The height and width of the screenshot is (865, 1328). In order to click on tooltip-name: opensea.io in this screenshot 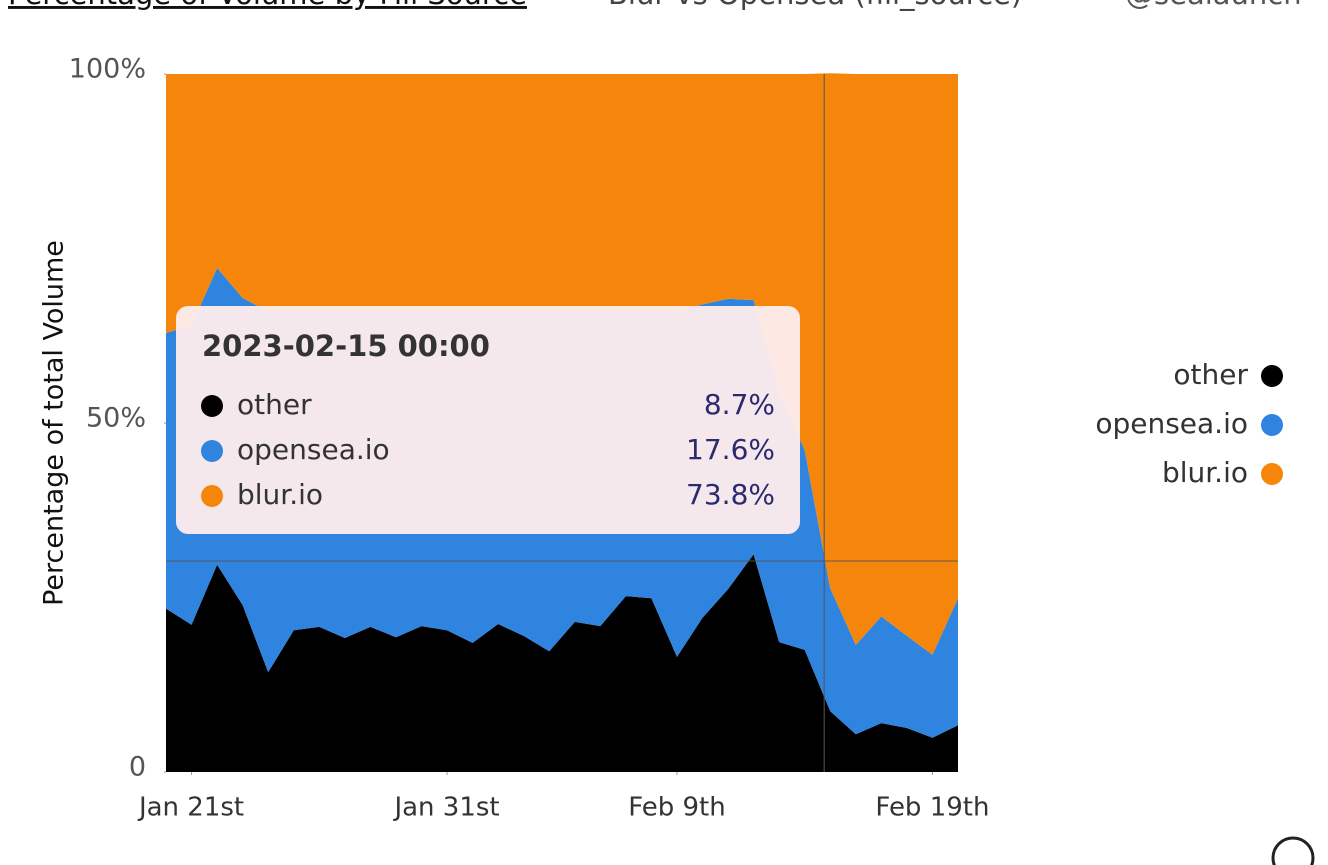, I will do `click(313, 449)`.